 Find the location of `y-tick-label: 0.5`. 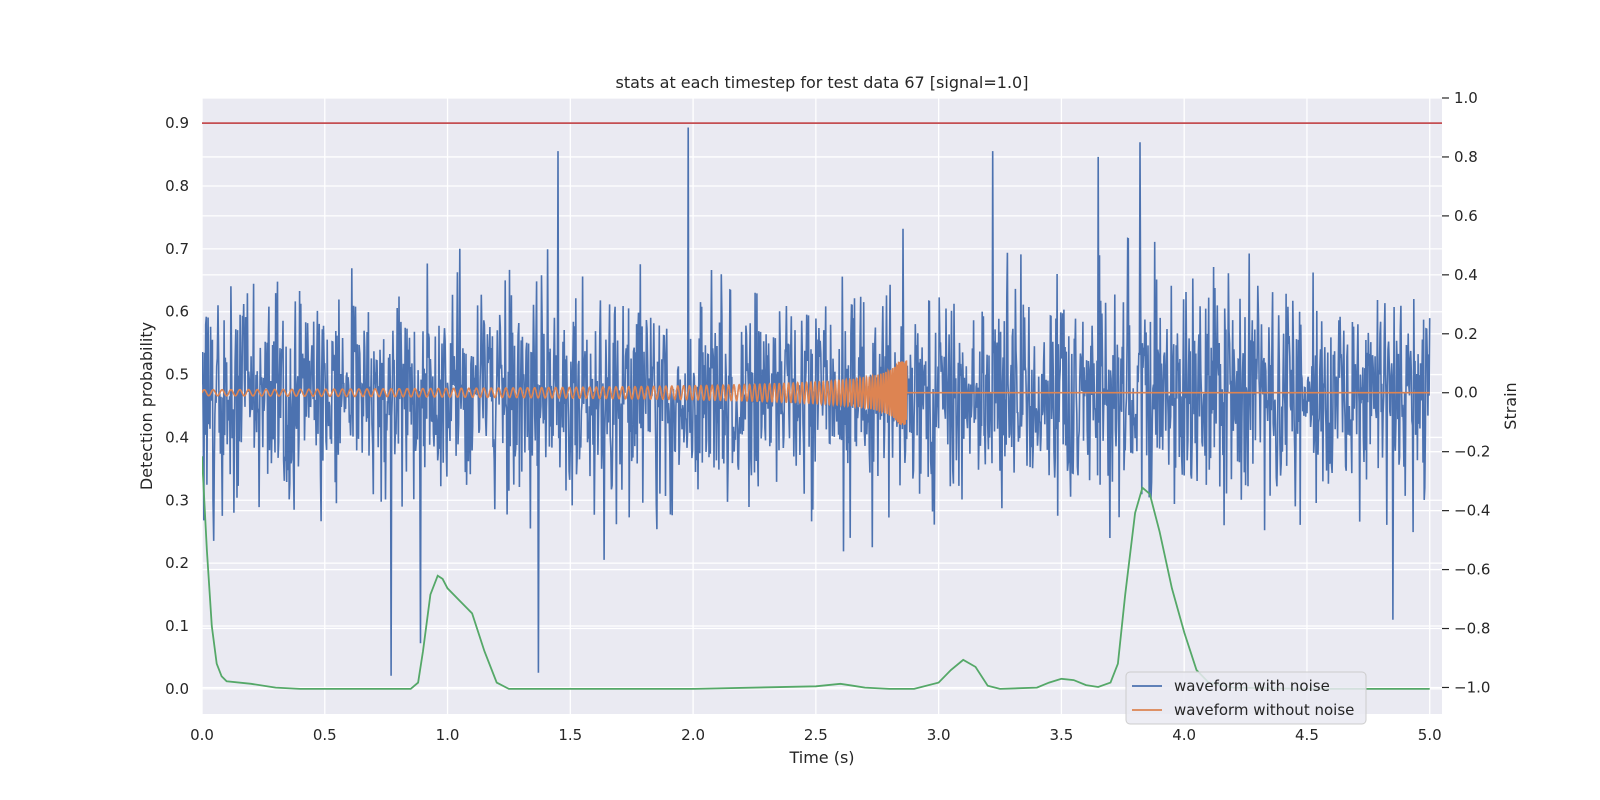

y-tick-label: 0.5 is located at coordinates (177, 375).